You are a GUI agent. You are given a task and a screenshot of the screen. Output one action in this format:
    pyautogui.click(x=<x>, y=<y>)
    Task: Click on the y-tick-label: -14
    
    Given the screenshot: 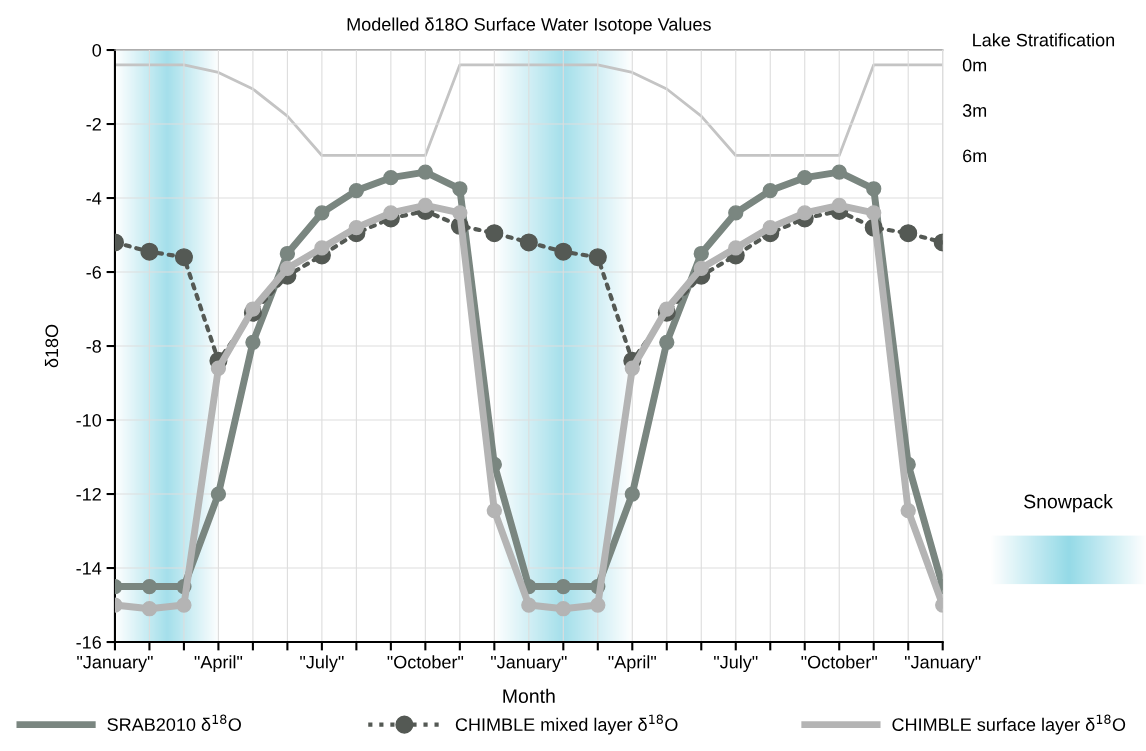 What is the action you would take?
    pyautogui.click(x=89, y=568)
    